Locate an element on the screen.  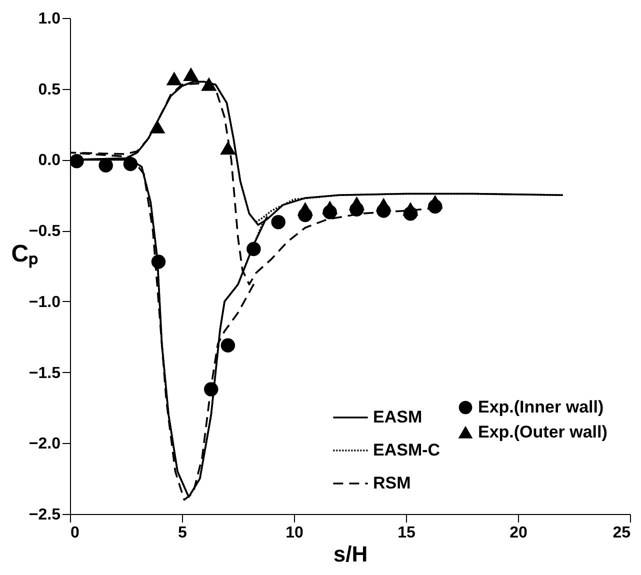
x-tick-label: 5 is located at coordinates (183, 533).